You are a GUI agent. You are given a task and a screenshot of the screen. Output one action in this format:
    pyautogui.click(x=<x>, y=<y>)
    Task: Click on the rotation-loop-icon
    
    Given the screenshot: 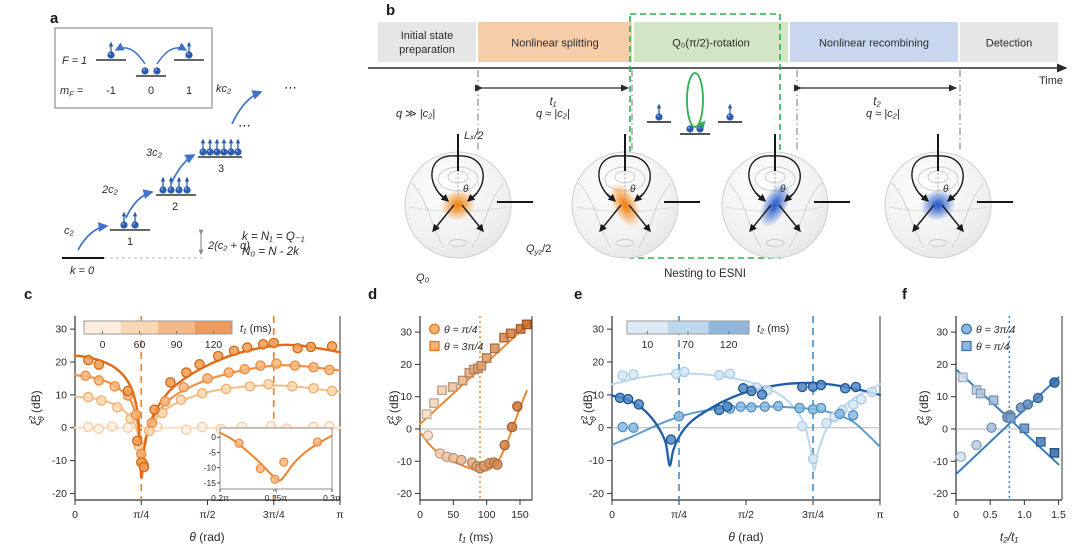 What is the action you would take?
    pyautogui.click(x=695, y=100)
    